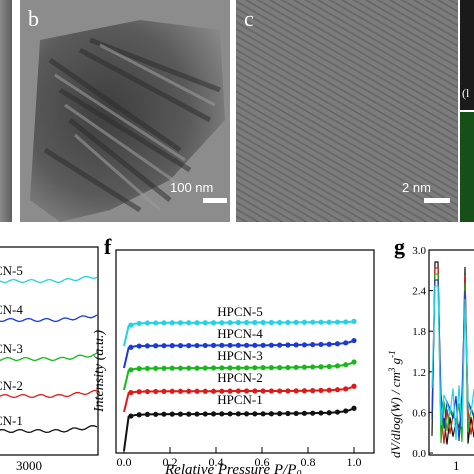  Describe the element at coordinates (452, 363) in the screenshot. I see `panel-g-line` at that location.